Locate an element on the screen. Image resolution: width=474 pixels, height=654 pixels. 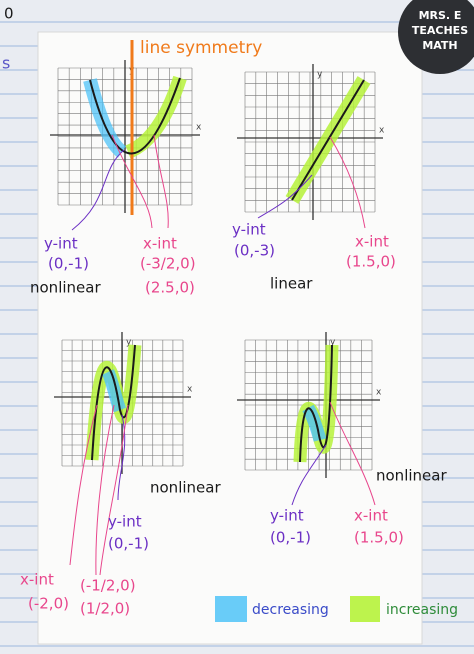
legend-label: increasing is located at coordinates (422, 610).